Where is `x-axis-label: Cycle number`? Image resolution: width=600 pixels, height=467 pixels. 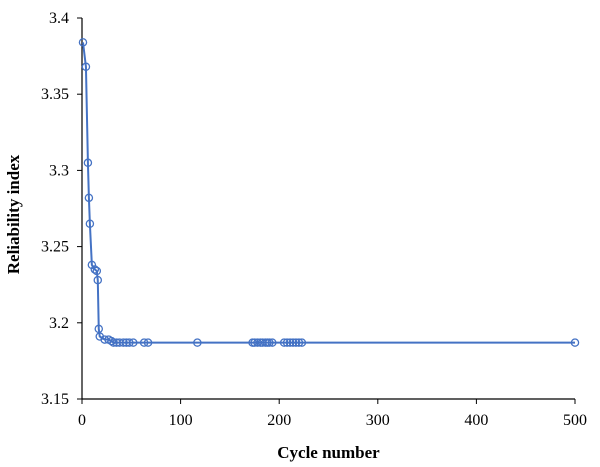
x-axis-label: Cycle number is located at coordinates (328, 452).